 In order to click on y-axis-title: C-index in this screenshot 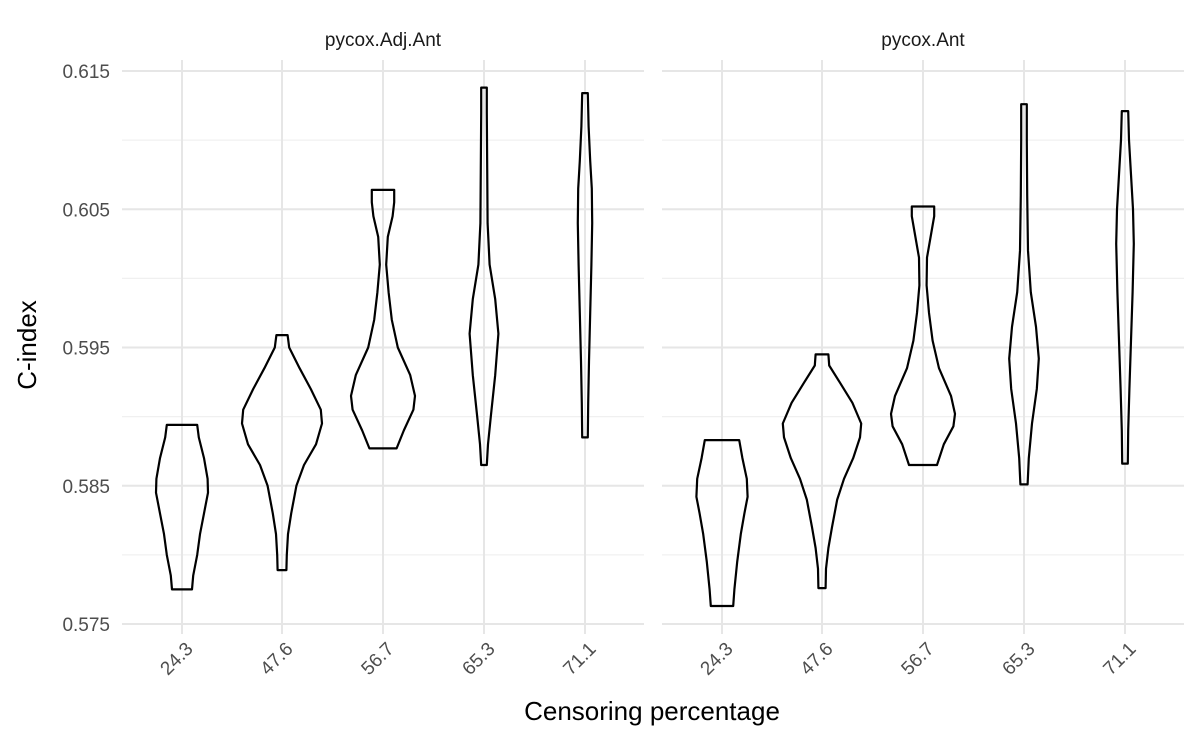, I will do `click(27, 345)`.